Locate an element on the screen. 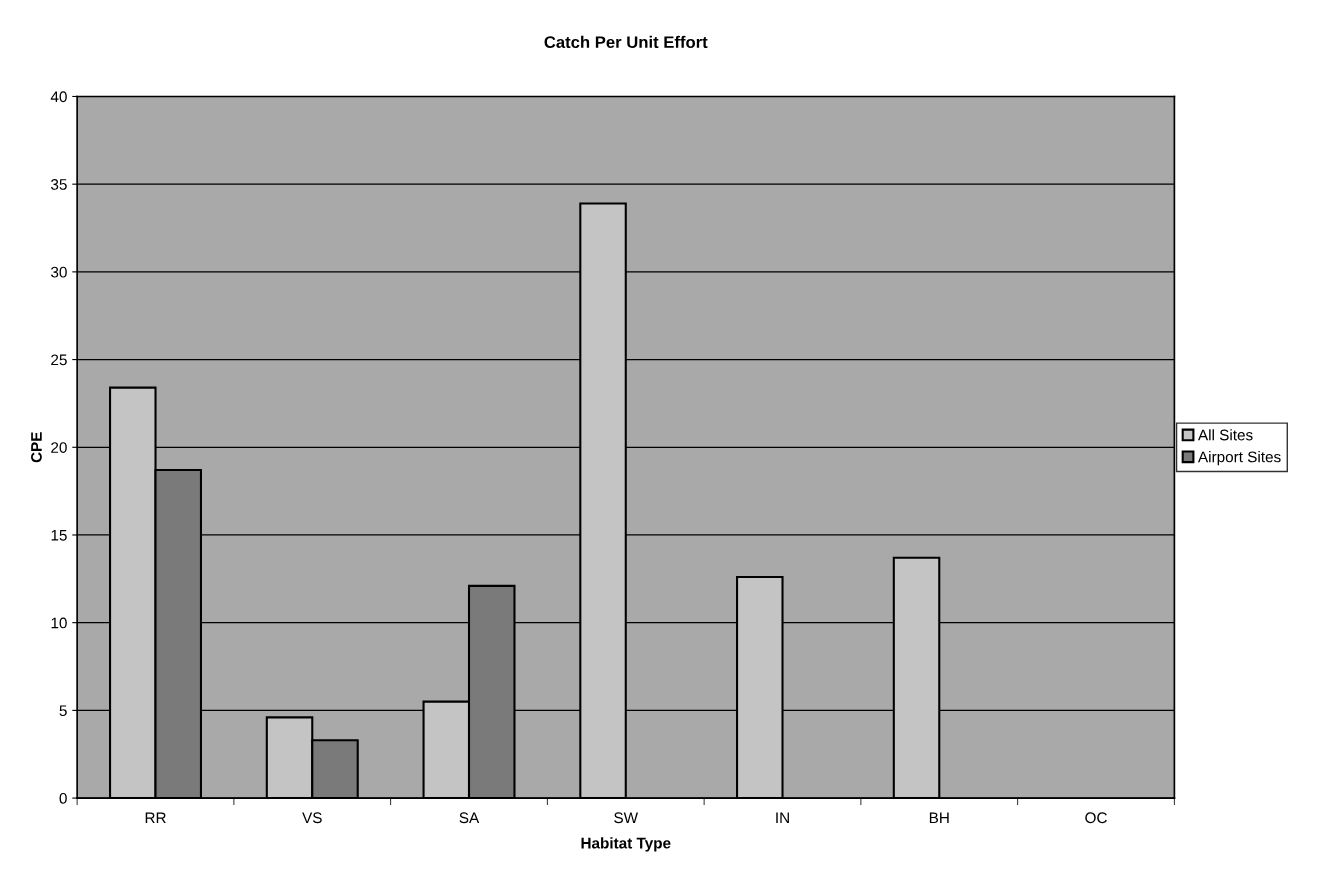  y-axis-title: CPE is located at coordinates (36, 447).